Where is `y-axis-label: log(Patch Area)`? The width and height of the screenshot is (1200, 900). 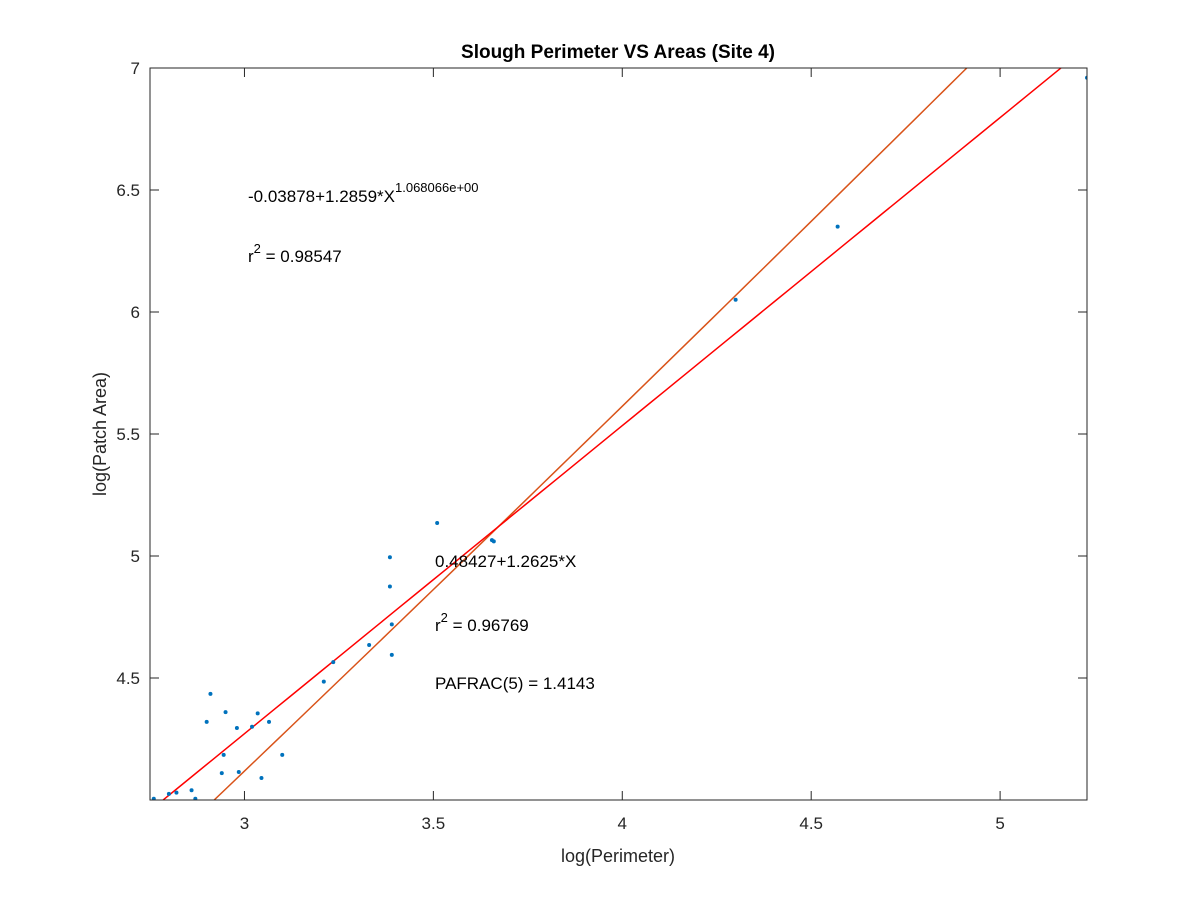 y-axis-label: log(Patch Area) is located at coordinates (100, 434).